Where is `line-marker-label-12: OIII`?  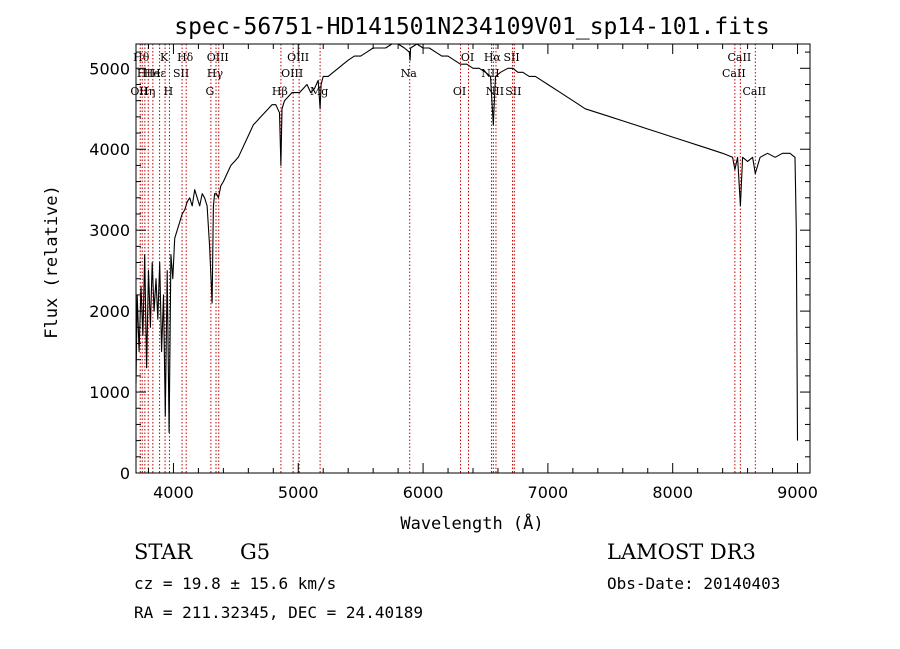
line-marker-label-12: OIII is located at coordinates (218, 57).